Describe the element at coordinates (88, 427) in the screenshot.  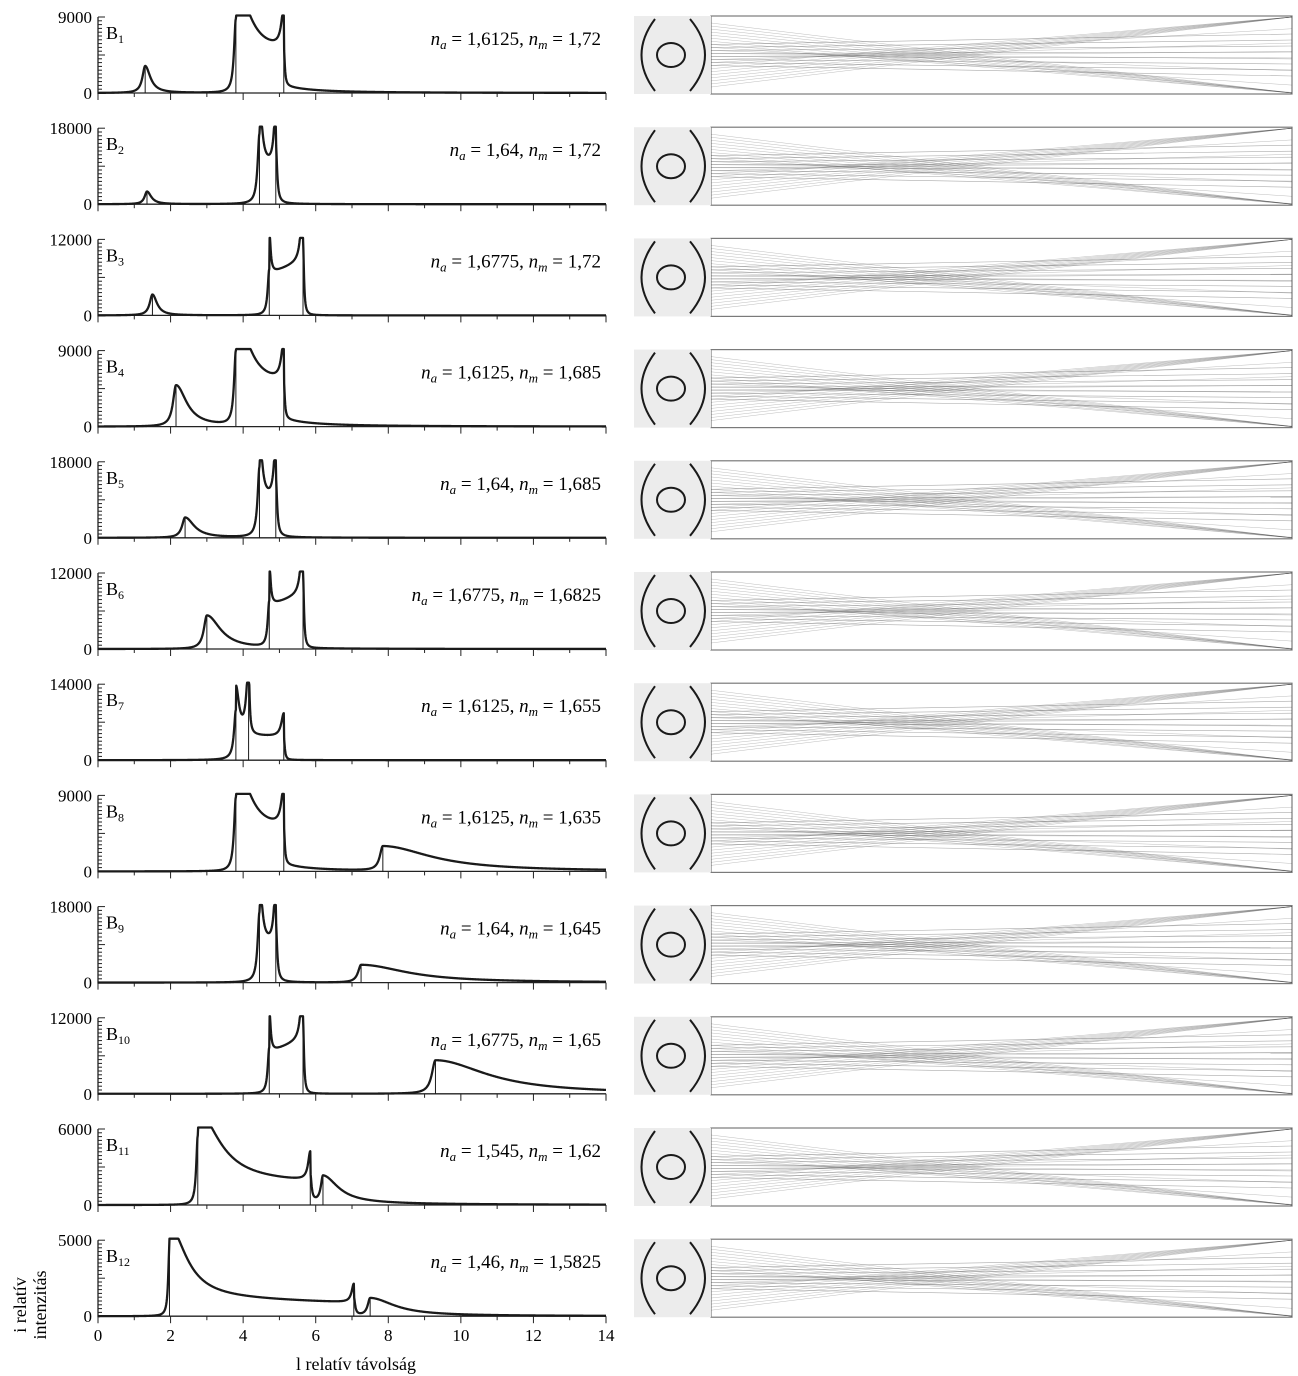
I see `y-tick-label: 0` at that location.